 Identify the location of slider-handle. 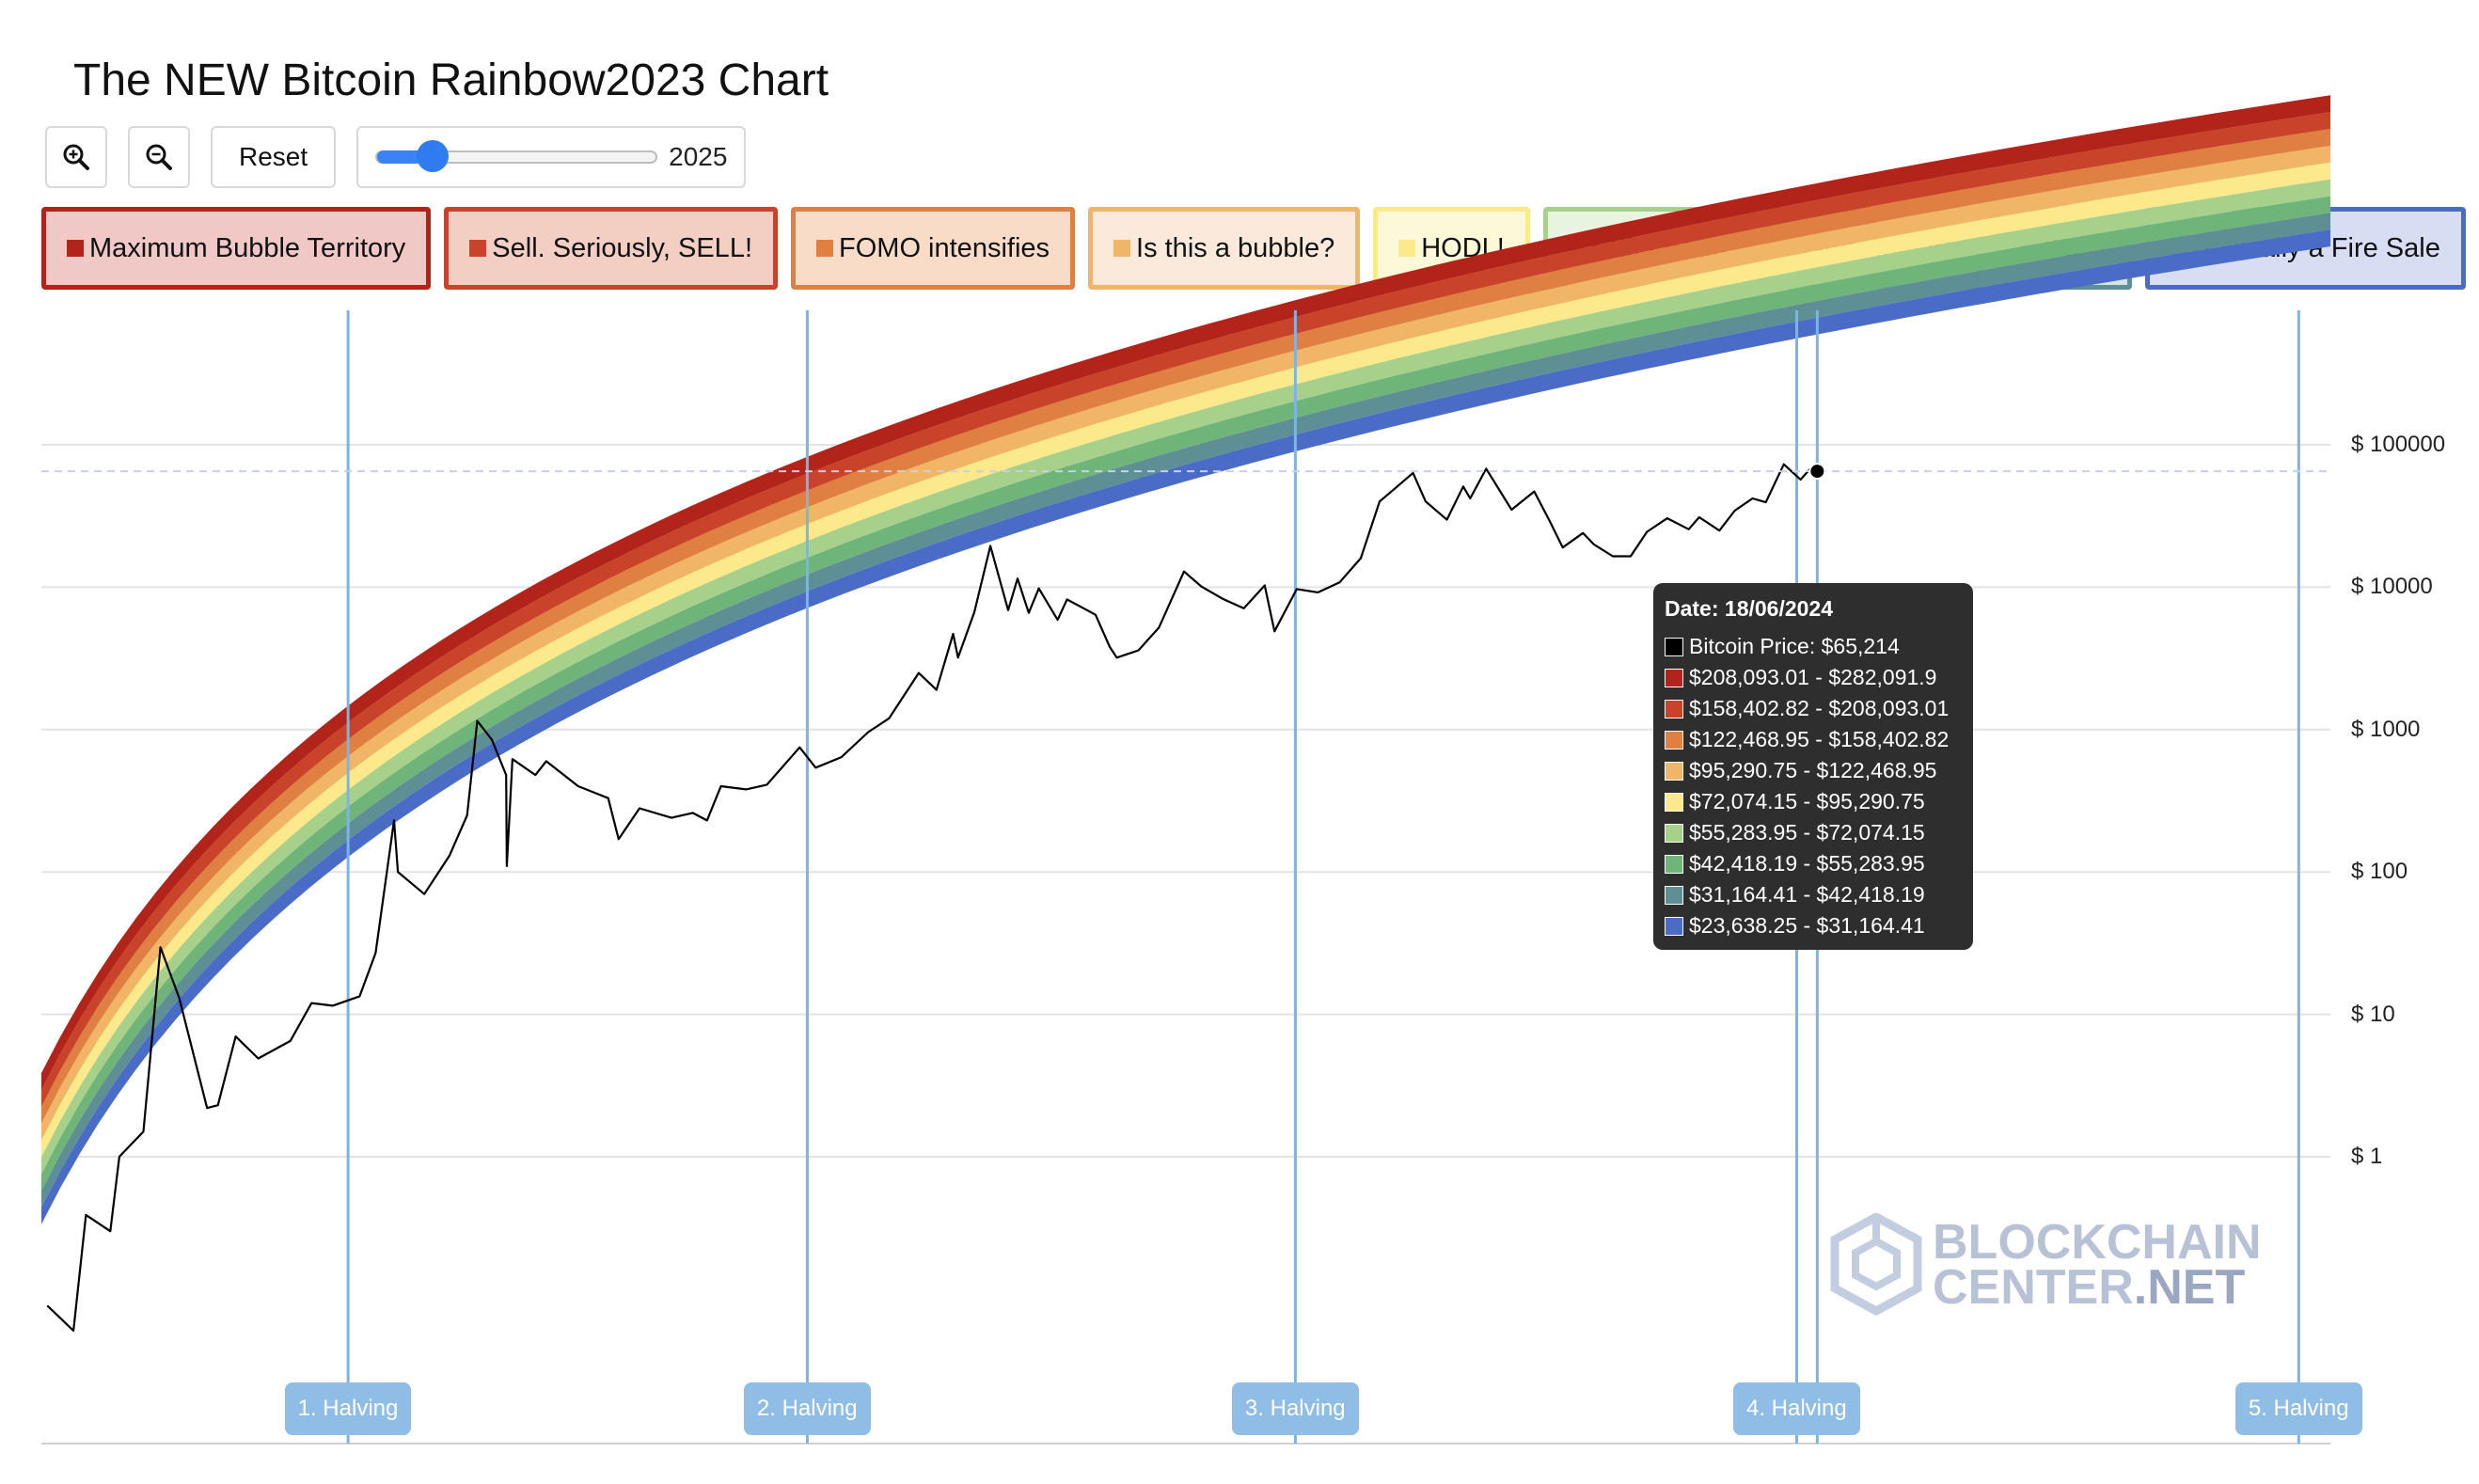
(434, 156).